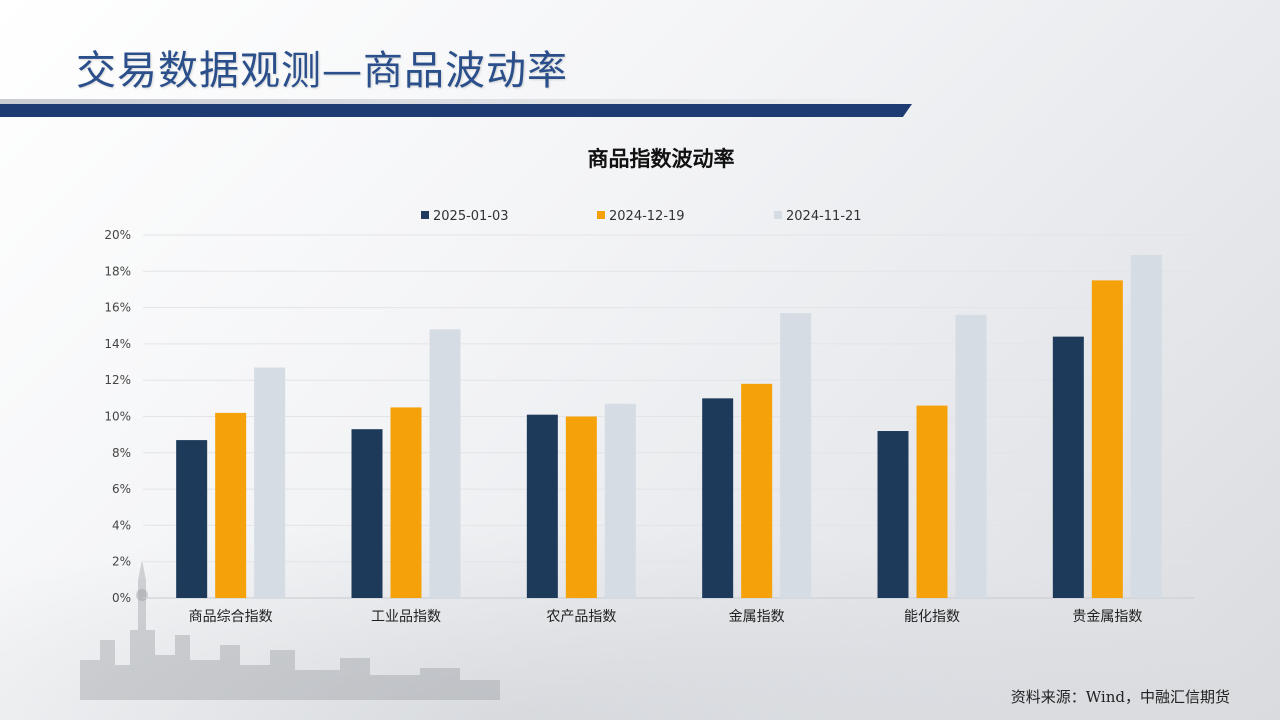  What do you see at coordinates (647, 216) in the screenshot?
I see `legend-label: 2024-12-19` at bounding box center [647, 216].